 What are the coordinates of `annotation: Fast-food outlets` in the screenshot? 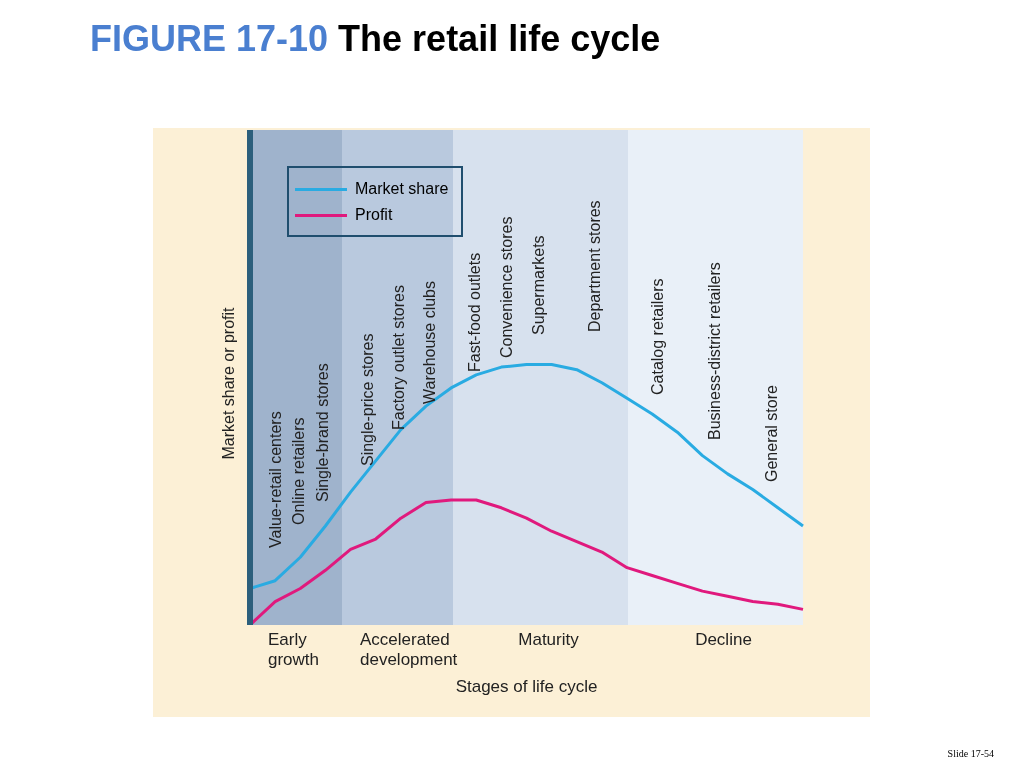 It's located at (474, 312).